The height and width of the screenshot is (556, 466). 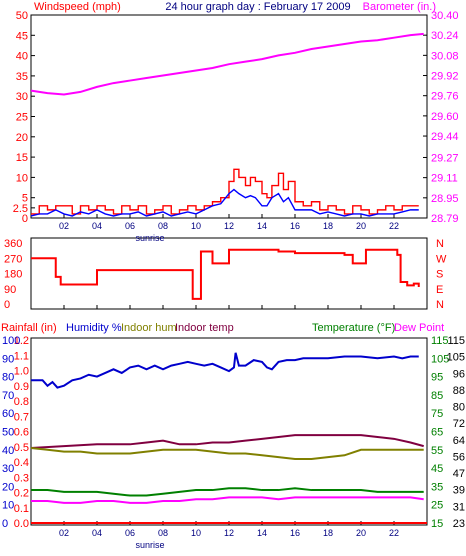 What do you see at coordinates (149, 545) in the screenshot?
I see `sunrise-label-bottom: sunrise` at bounding box center [149, 545].